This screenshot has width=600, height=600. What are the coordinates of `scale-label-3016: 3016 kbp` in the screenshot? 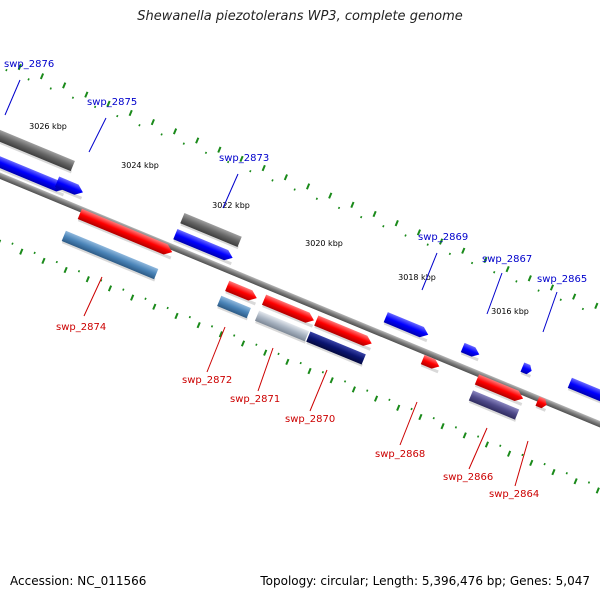 It's located at (510, 311).